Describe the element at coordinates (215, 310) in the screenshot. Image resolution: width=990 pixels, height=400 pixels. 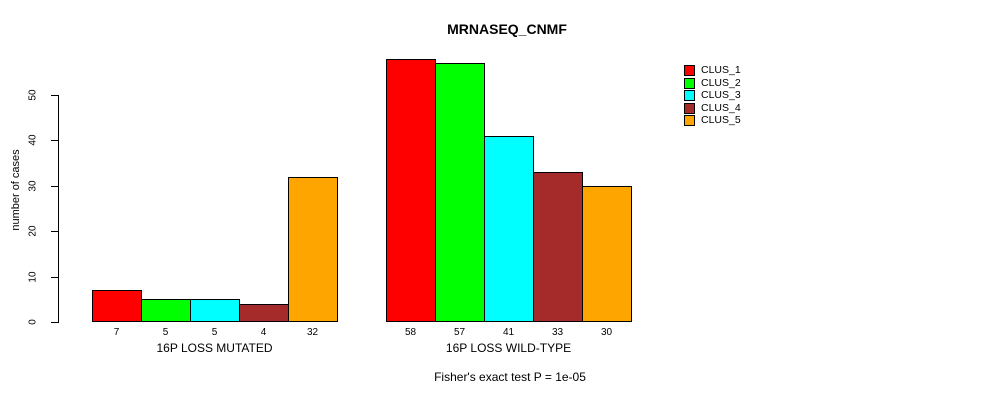
I see `bar-clus_3-group1` at that location.